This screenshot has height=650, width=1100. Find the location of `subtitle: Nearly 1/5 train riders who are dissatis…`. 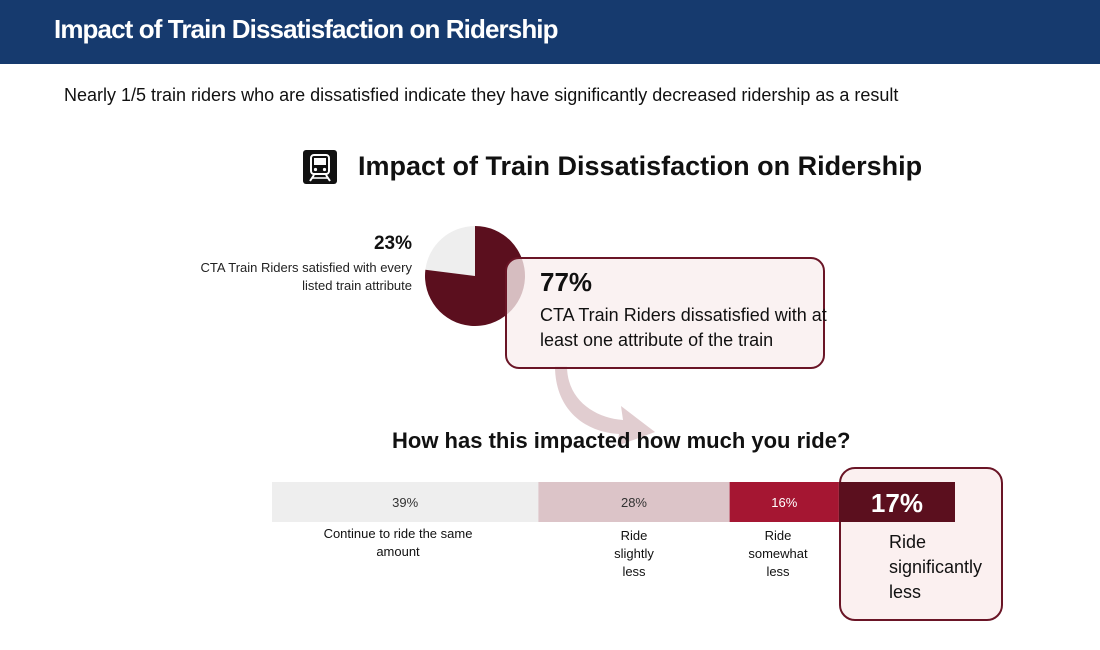

subtitle: Nearly 1/5 train riders who are dissatis… is located at coordinates (481, 95).